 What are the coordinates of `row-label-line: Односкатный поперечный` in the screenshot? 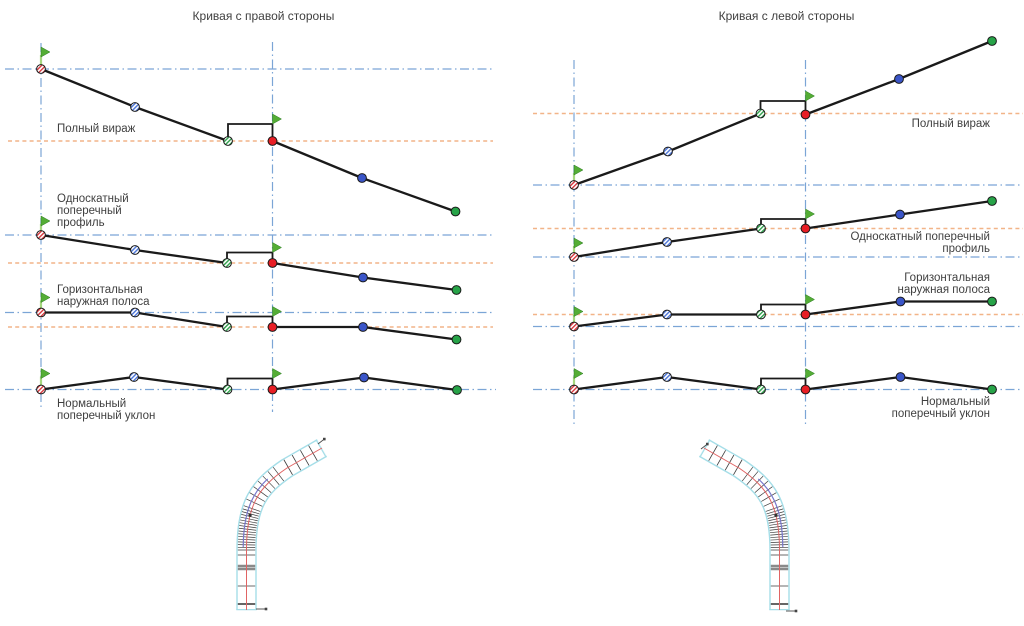 It's located at (920, 237).